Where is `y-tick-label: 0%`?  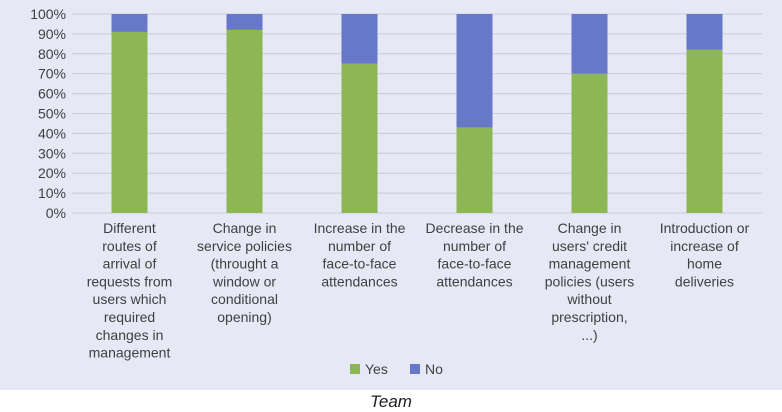
y-tick-label: 0% is located at coordinates (56, 213).